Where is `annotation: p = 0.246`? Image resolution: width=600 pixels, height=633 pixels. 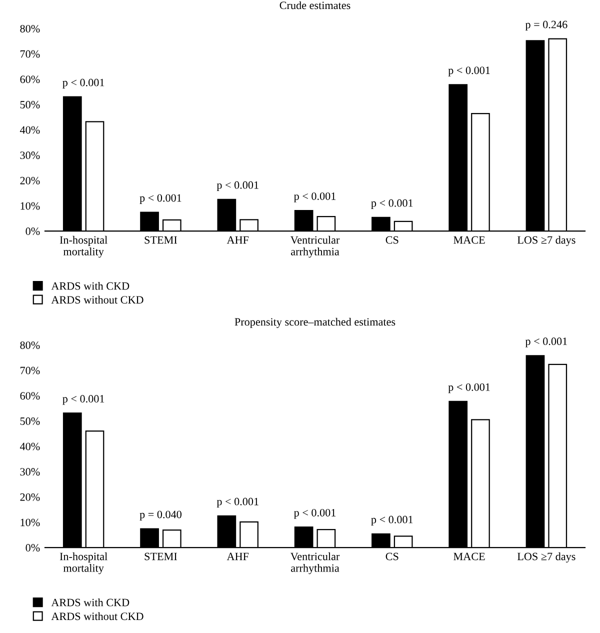
annotation: p = 0.246 is located at coordinates (546, 25).